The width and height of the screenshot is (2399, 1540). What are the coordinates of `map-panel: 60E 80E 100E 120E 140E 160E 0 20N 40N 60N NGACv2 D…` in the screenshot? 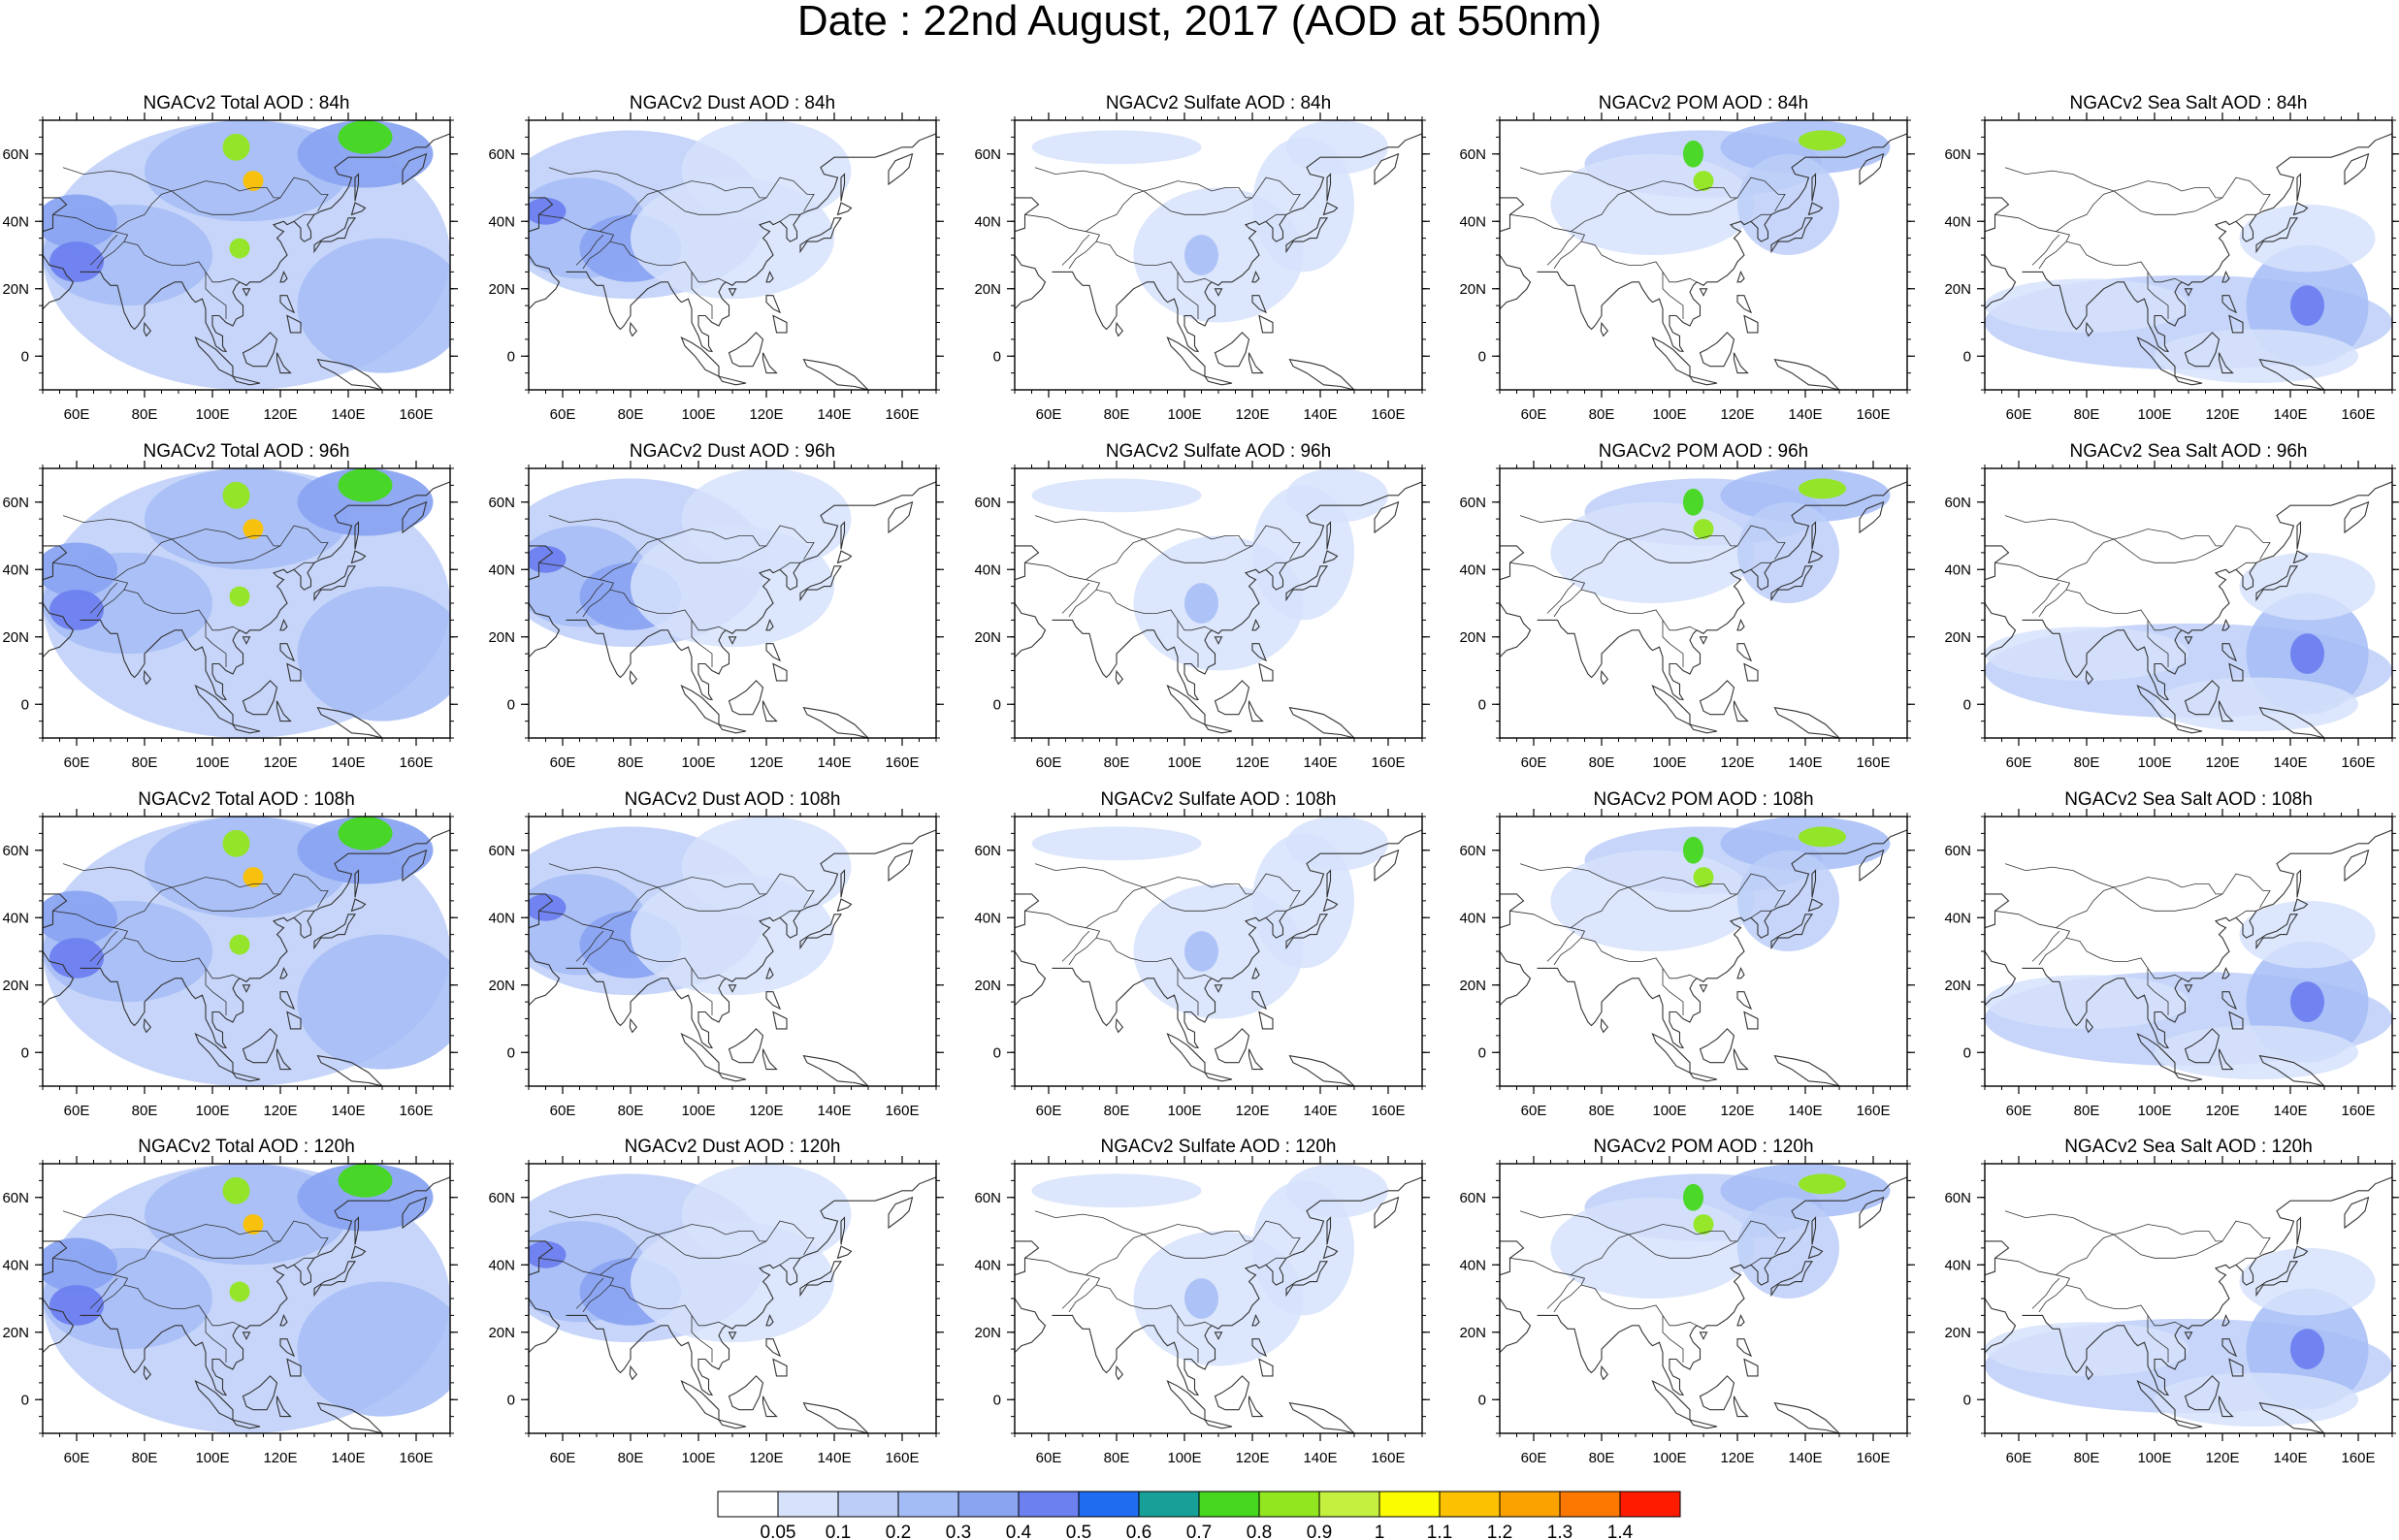 It's located at (716, 258).